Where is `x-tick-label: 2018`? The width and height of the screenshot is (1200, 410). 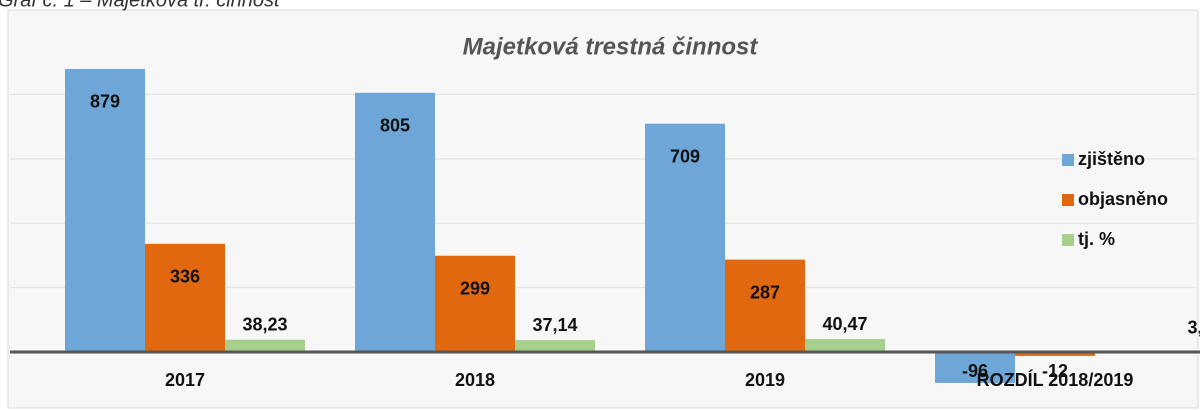 x-tick-label: 2018 is located at coordinates (475, 380).